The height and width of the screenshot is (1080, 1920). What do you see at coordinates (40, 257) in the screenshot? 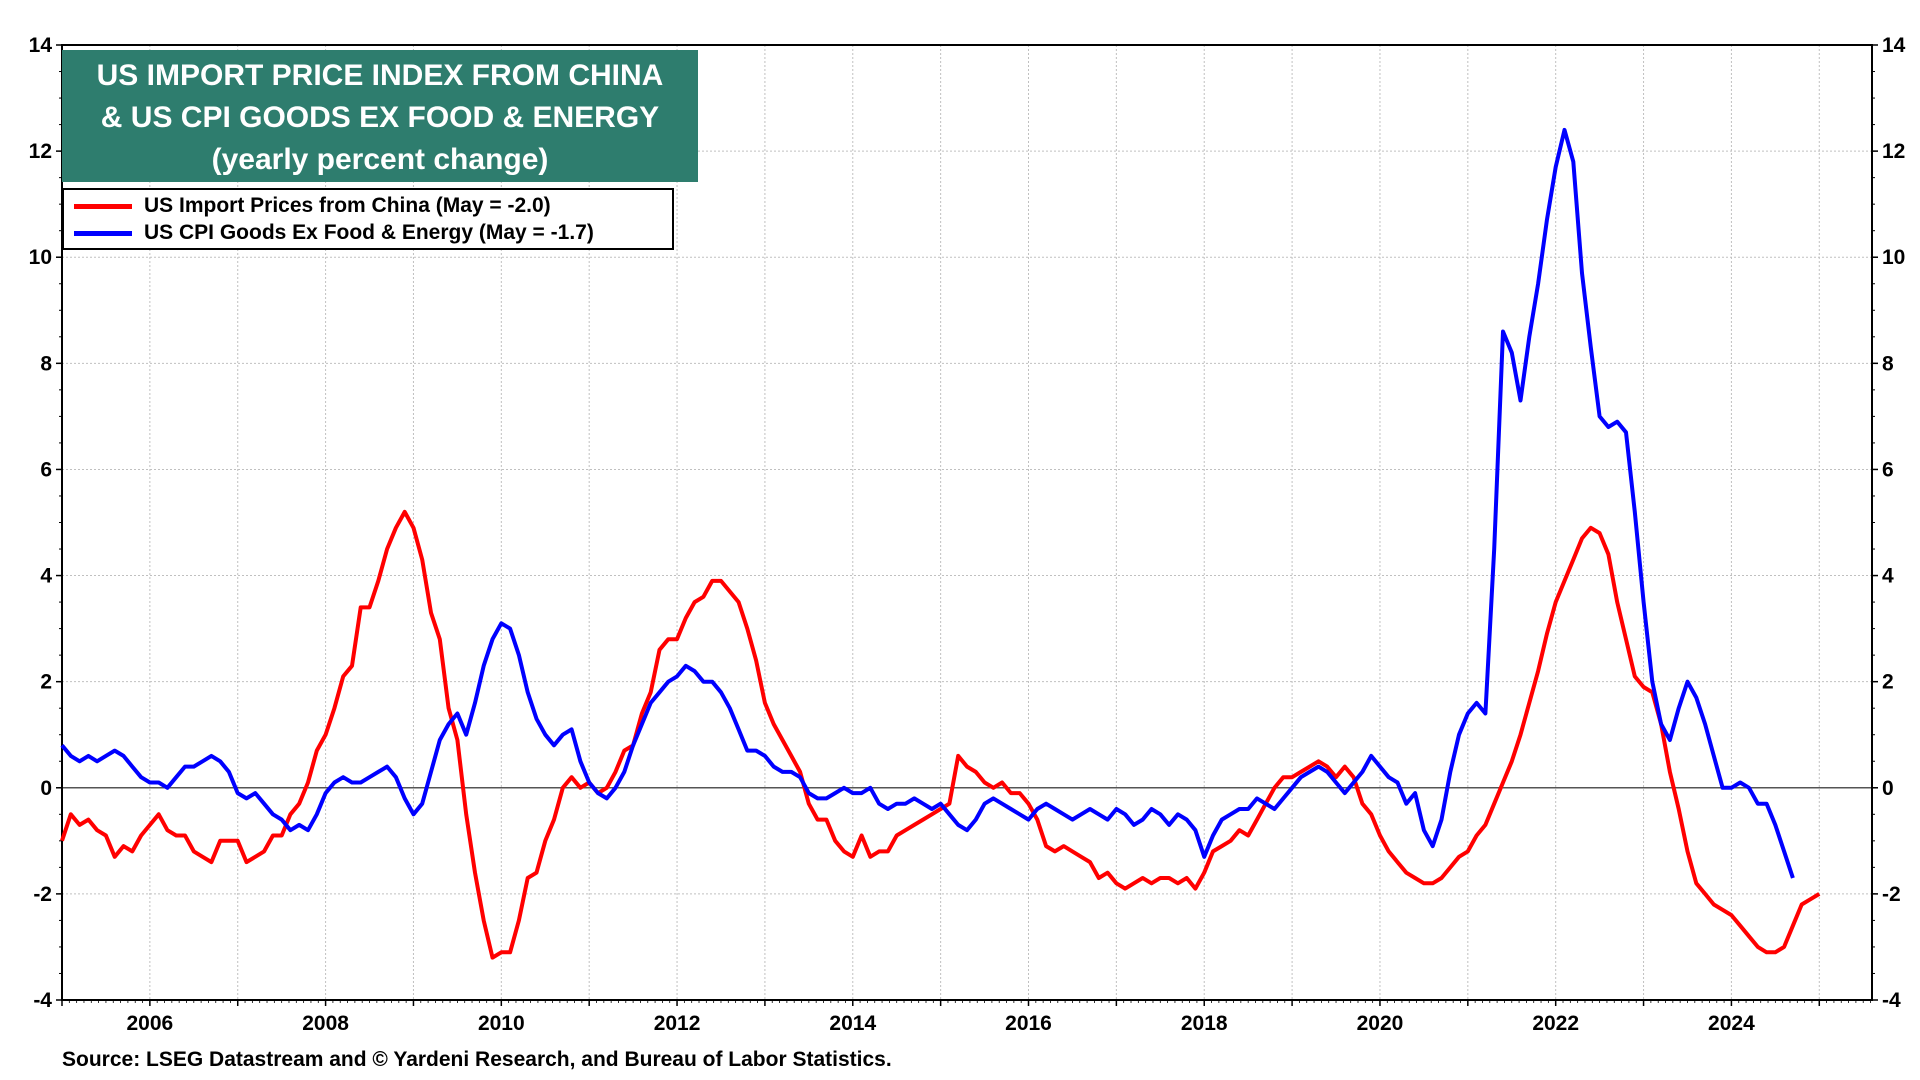
I see `y-tick-label-left: 10` at bounding box center [40, 257].